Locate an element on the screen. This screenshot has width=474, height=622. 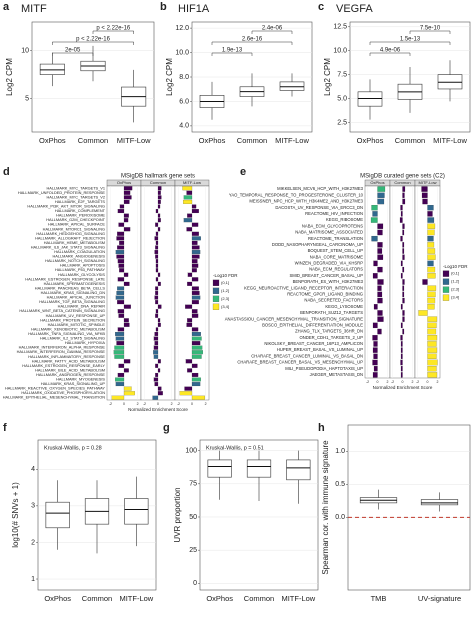
x-tick-label: Common is located at coordinates (410, 140).